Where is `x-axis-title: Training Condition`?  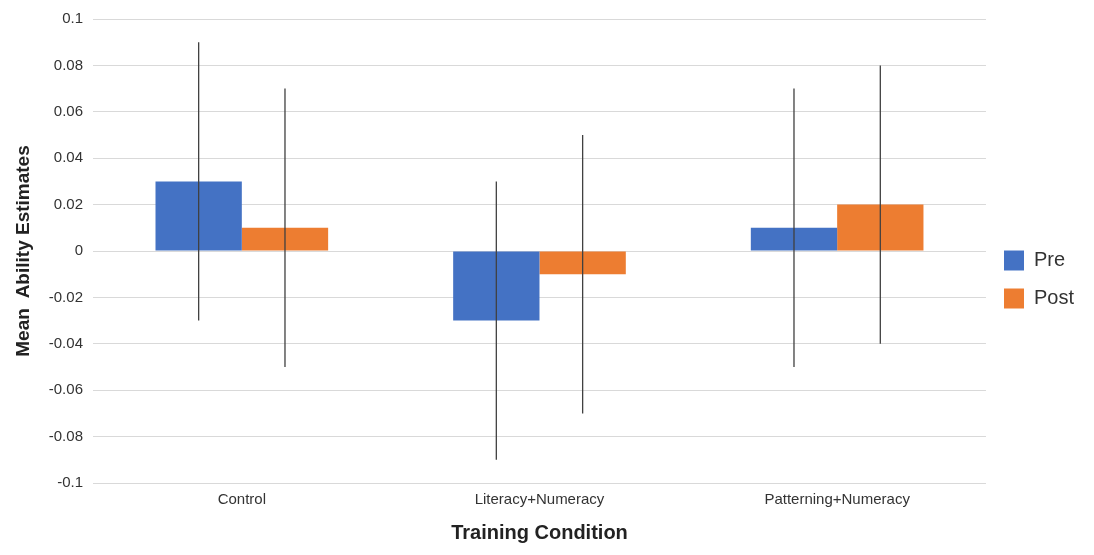 x-axis-title: Training Condition is located at coordinates (539, 531).